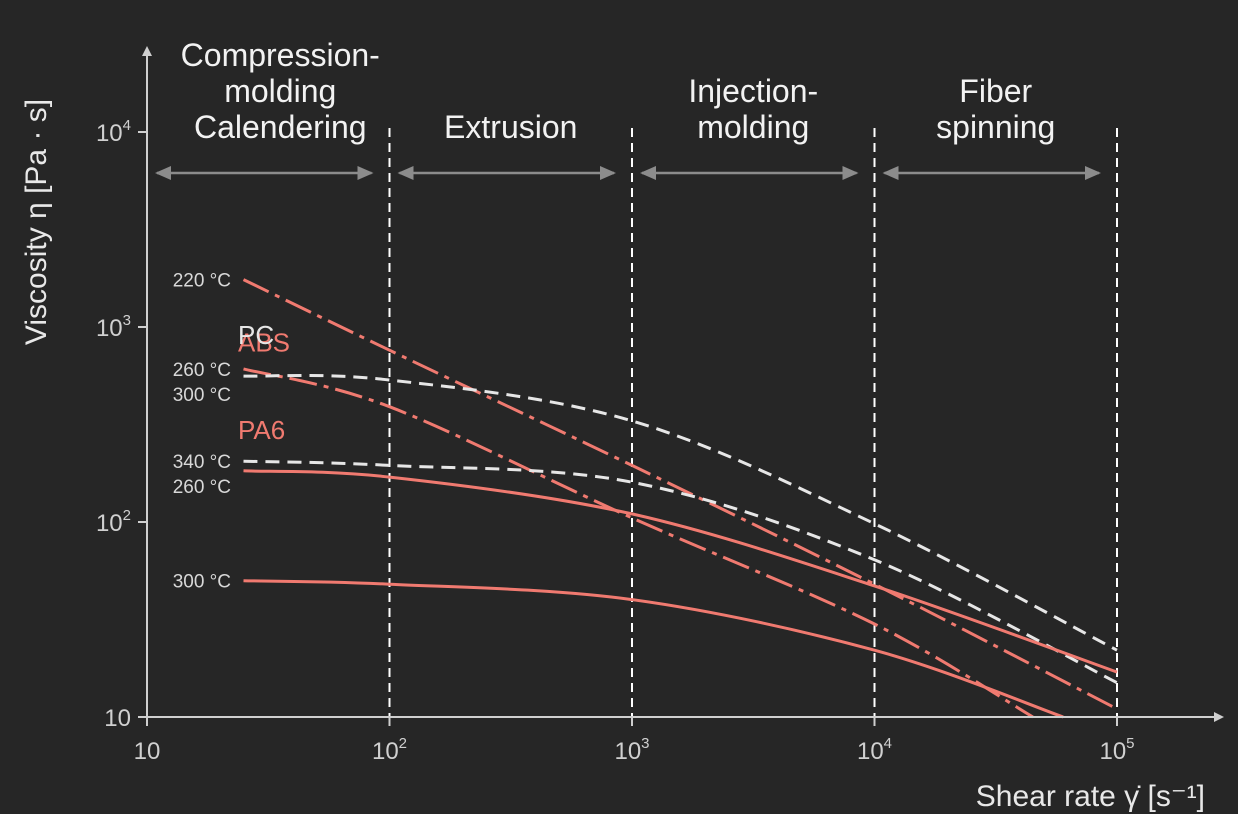  What do you see at coordinates (280, 127) in the screenshot?
I see `region-label: Calendering` at bounding box center [280, 127].